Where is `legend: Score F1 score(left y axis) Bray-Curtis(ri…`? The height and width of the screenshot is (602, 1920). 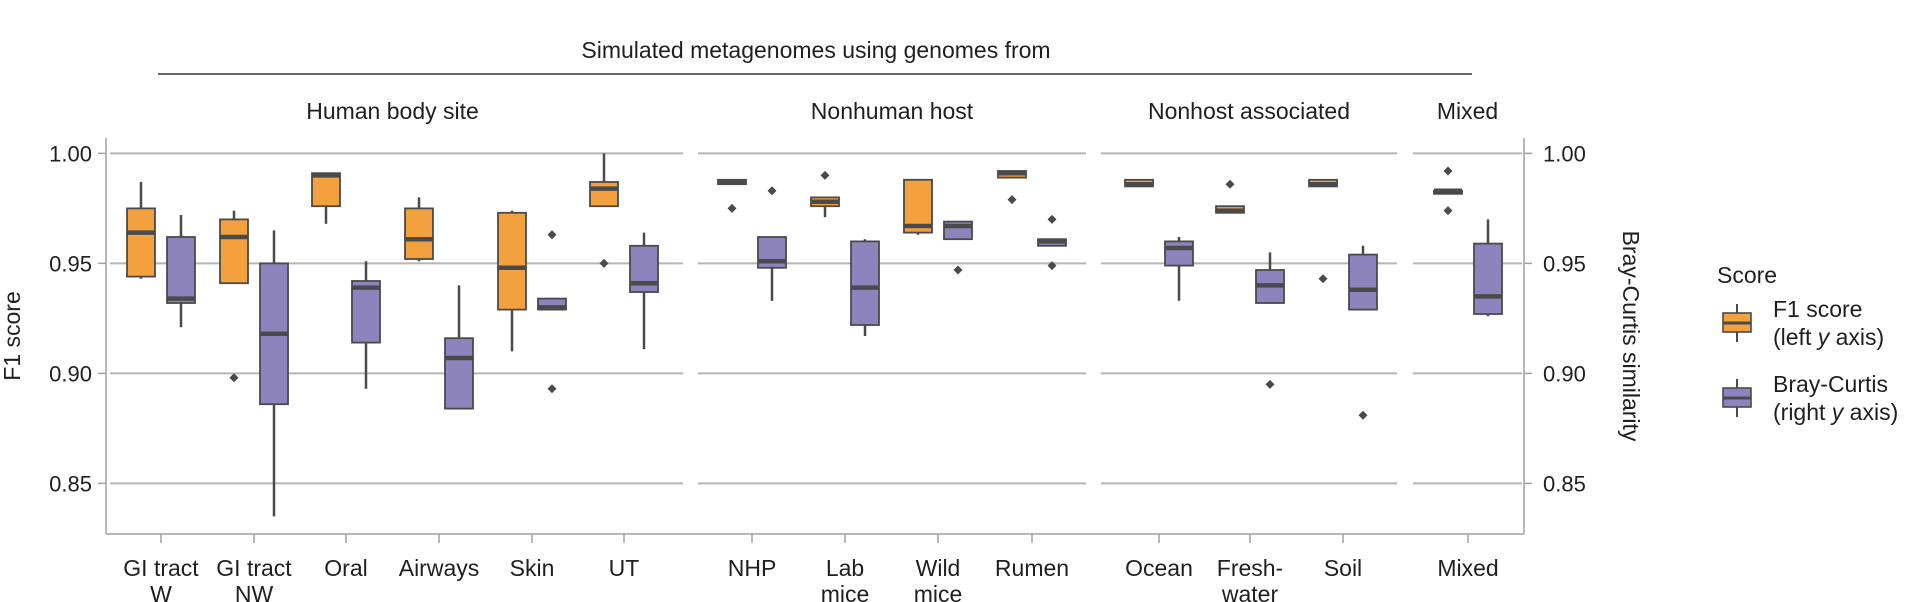 legend: Score F1 score(left y axis) Bray-Curtis(ri… is located at coordinates (1807, 343).